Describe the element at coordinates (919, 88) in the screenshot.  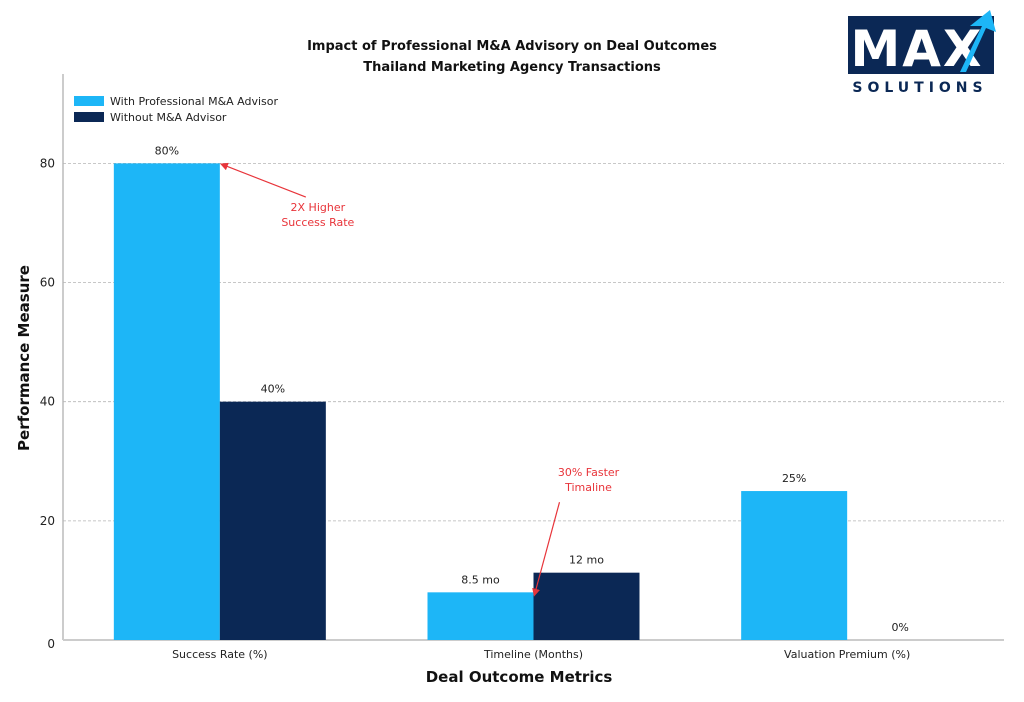
I see `logo-sub-text: SOLUTIONS` at that location.